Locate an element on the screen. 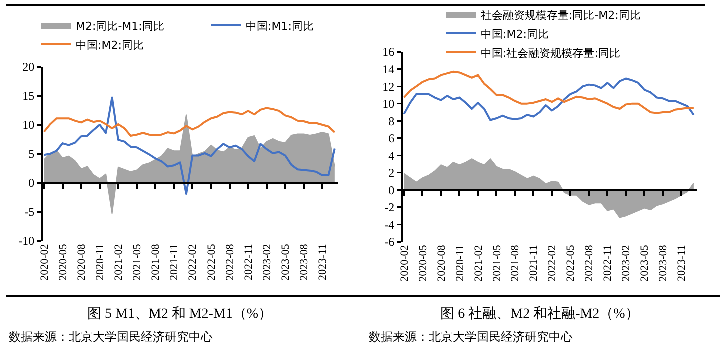  legend-label: M2:同比-M1:同比 is located at coordinates (120, 26).